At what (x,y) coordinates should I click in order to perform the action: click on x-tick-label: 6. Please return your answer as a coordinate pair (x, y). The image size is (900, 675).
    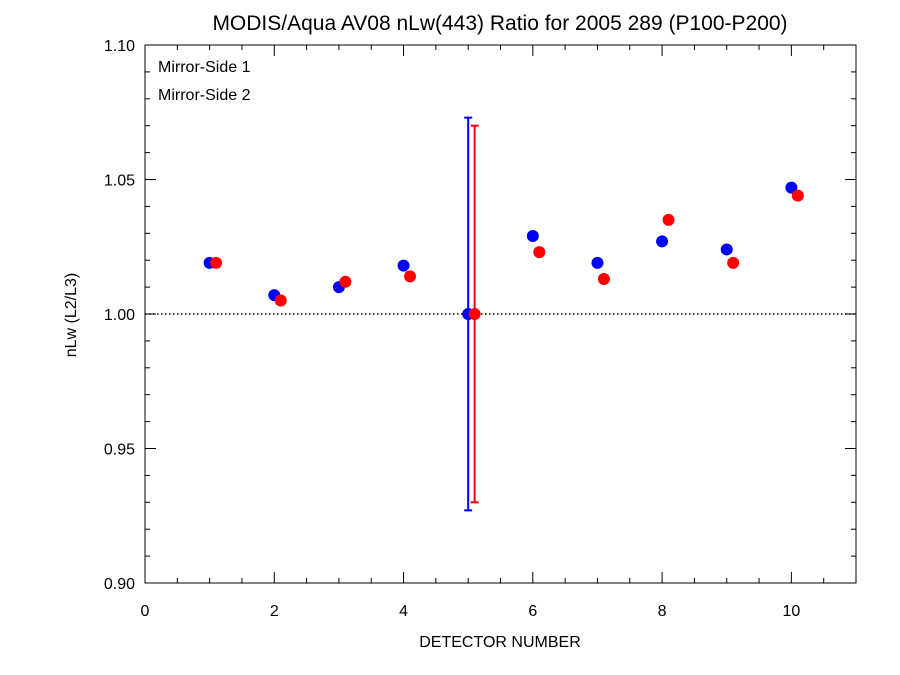
    Looking at the image, I should click on (532, 611).